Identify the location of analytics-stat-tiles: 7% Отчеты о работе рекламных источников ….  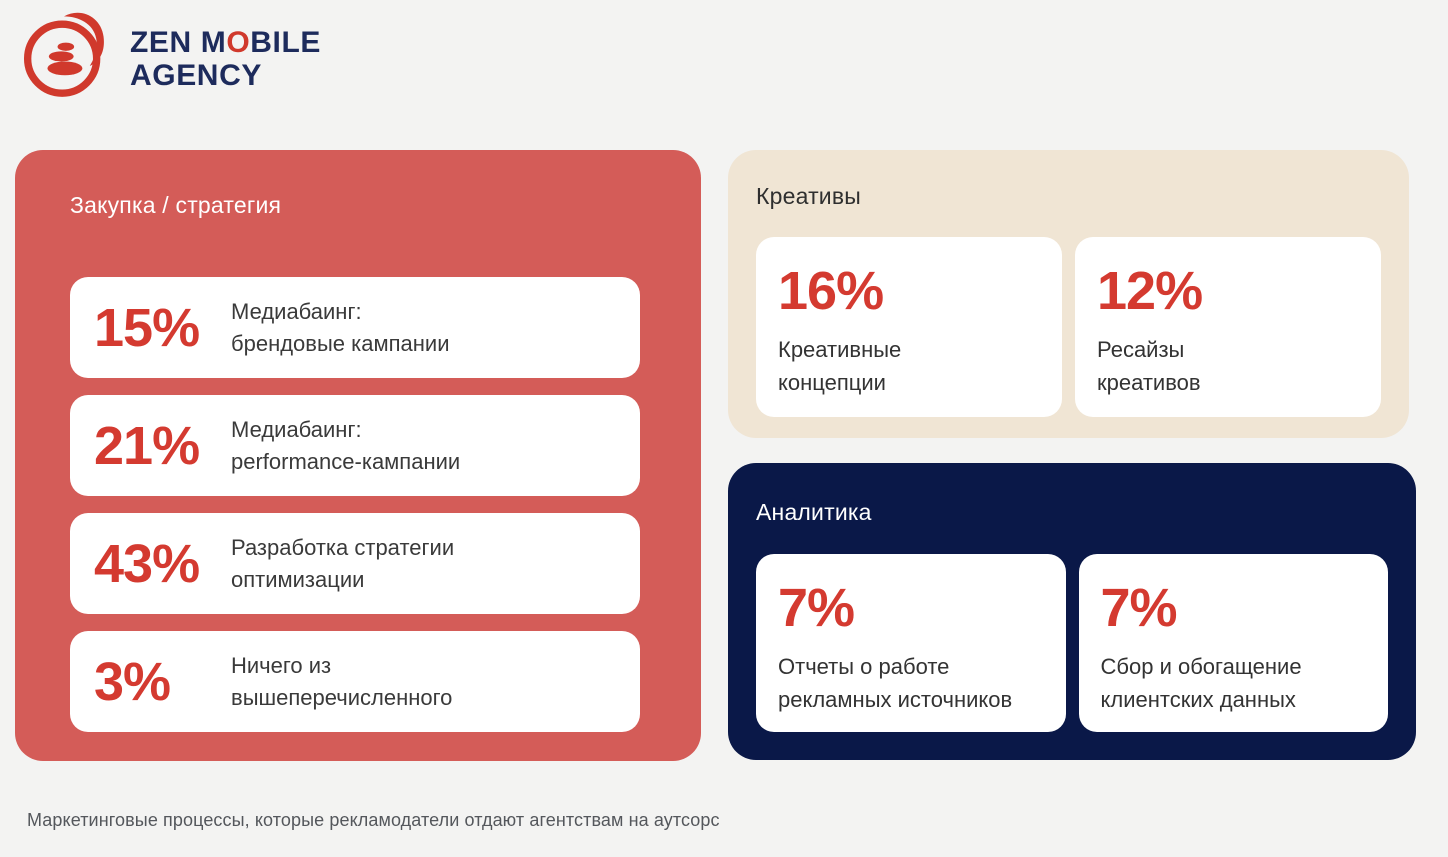
(1072, 643).